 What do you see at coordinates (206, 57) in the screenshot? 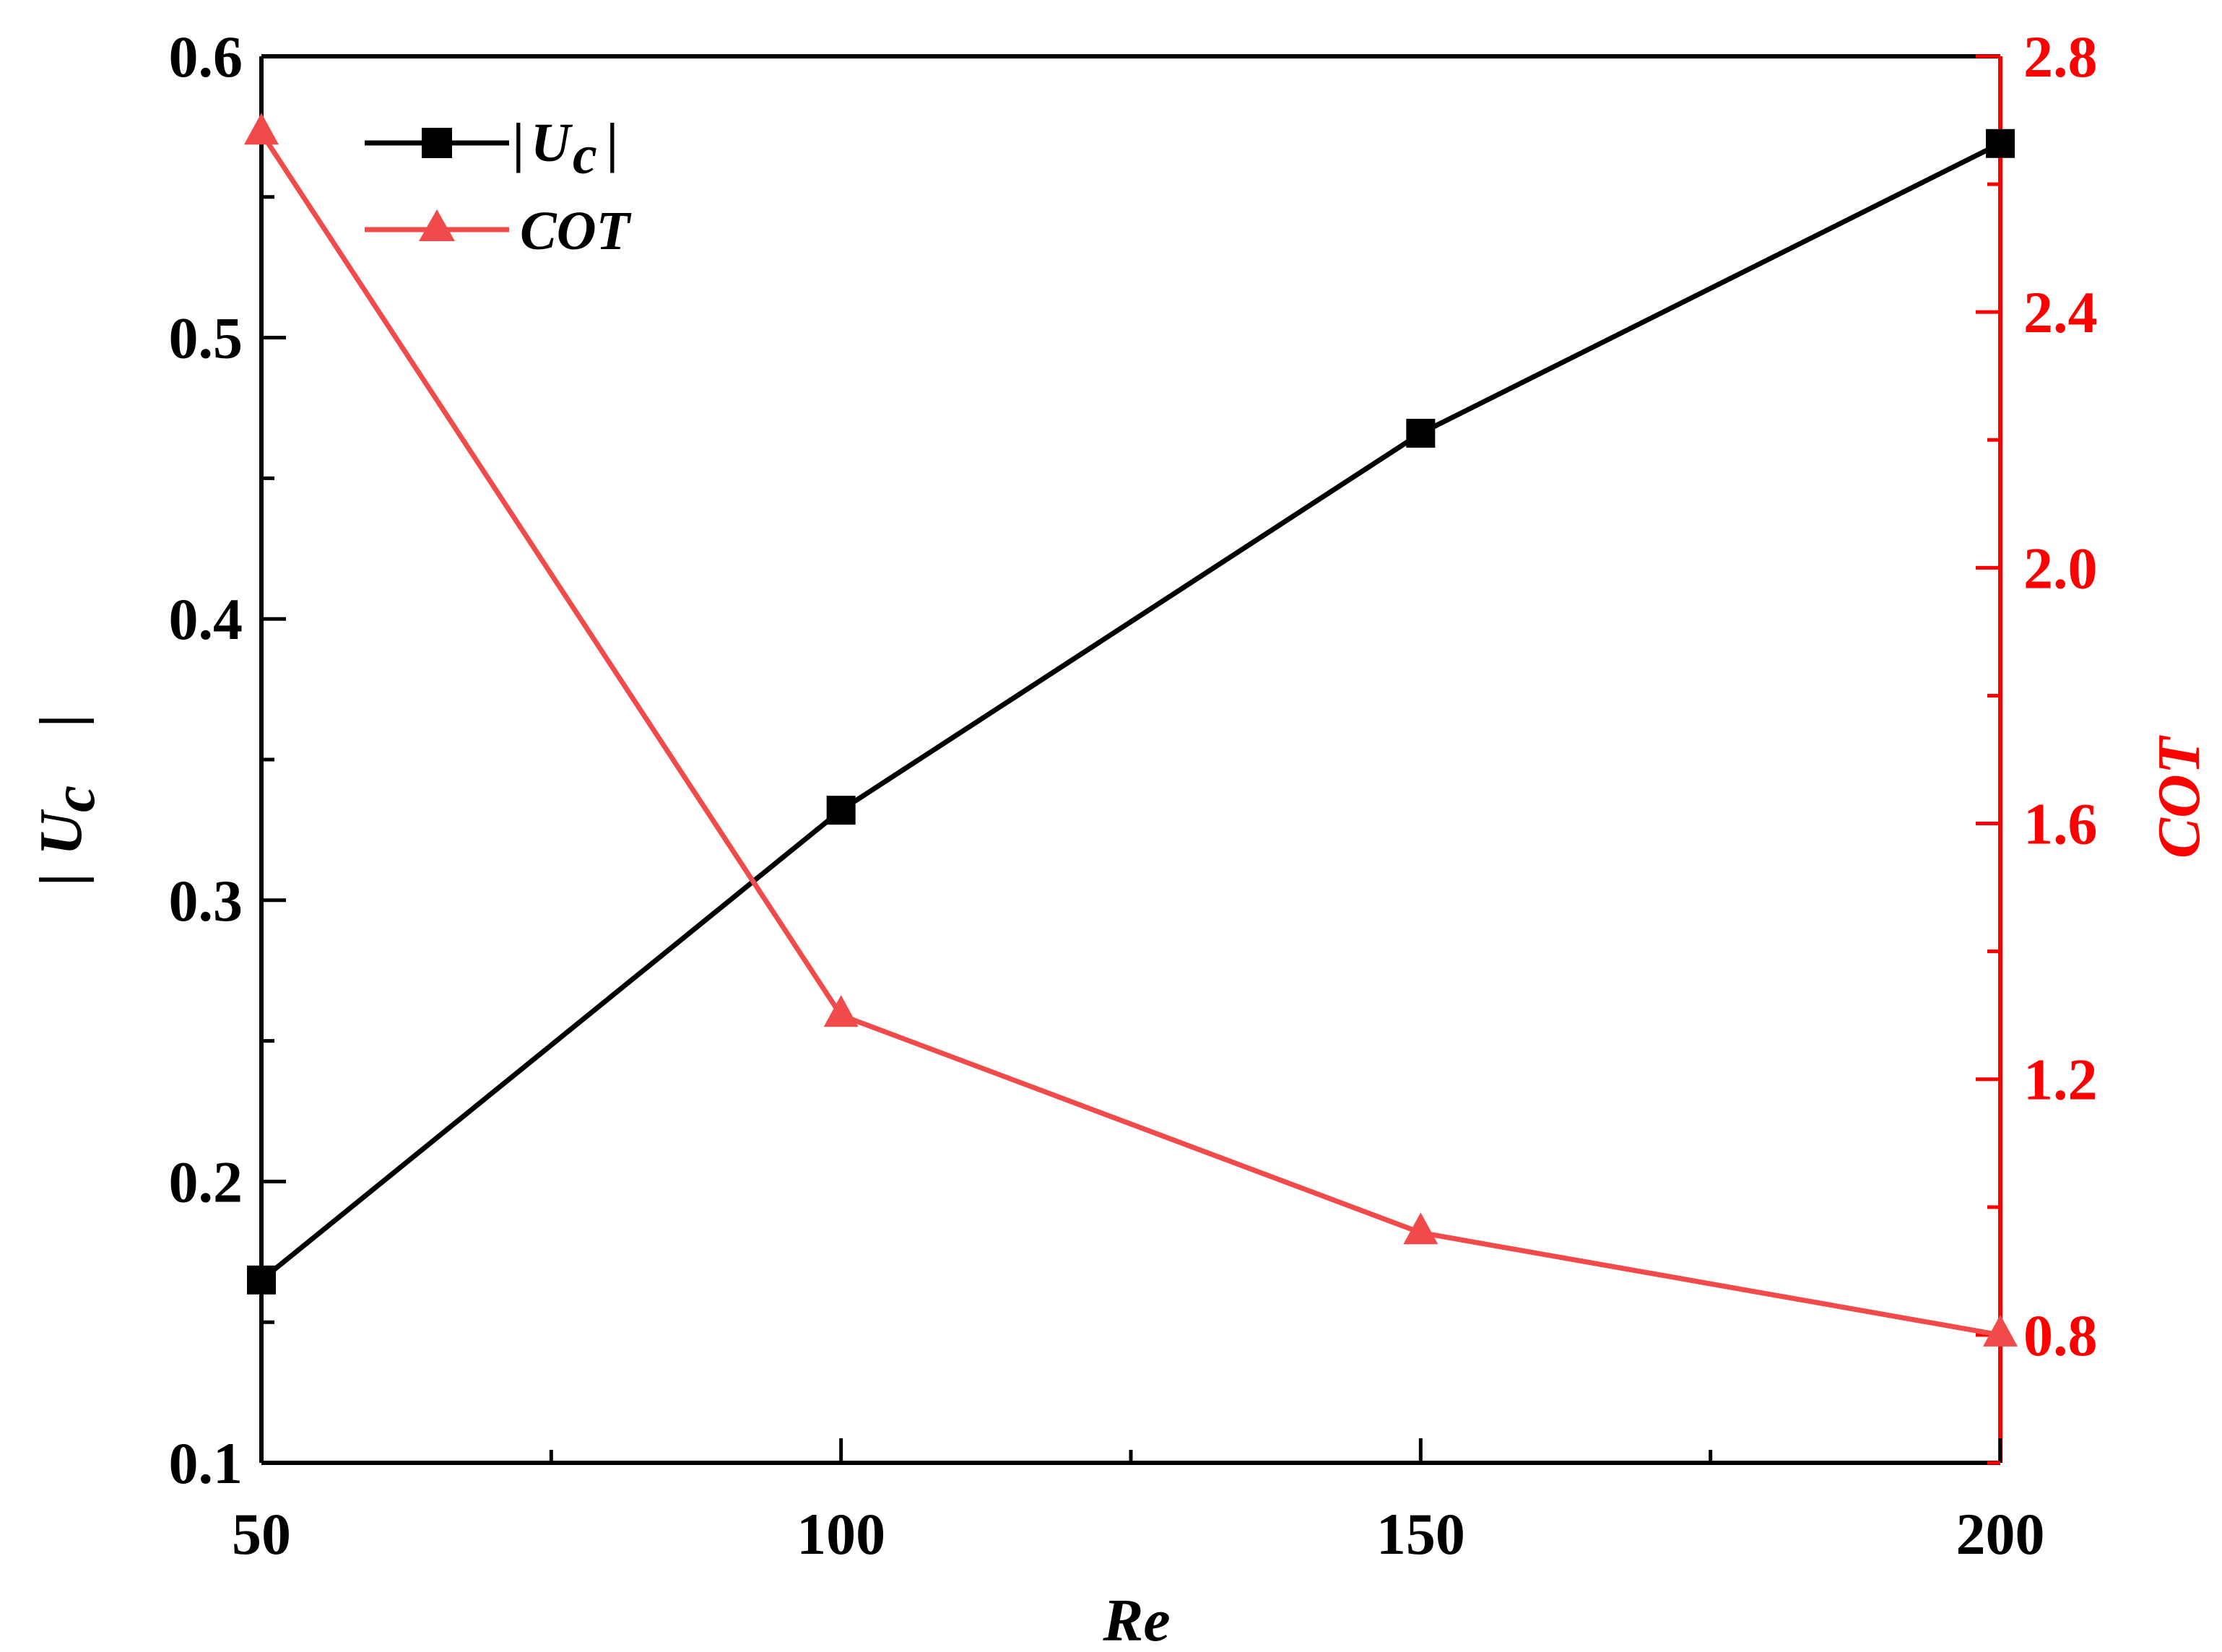
I see `y-left-tick-label: 0.6` at bounding box center [206, 57].